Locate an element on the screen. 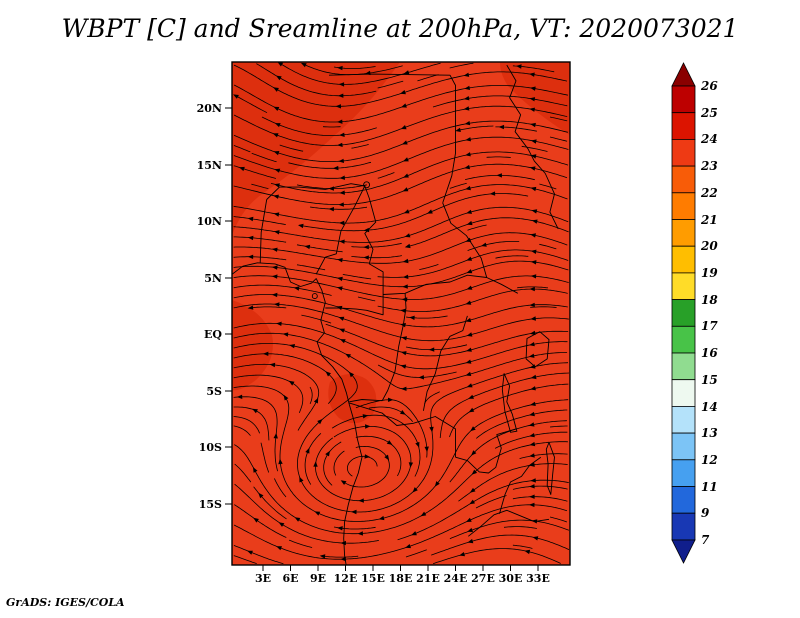 Image resolution: width=800 pixels, height=618 pixels. colorbar-label: 19 is located at coordinates (709, 273).